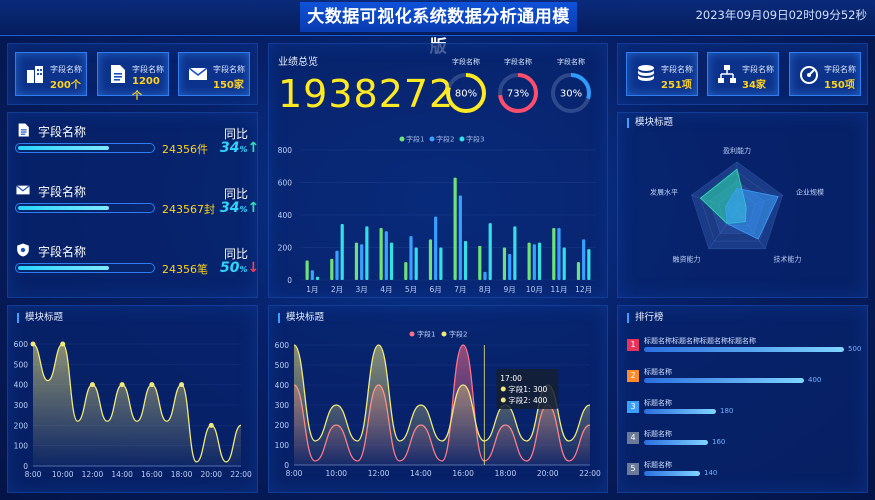  I want to click on y-tick-label: 600, so click(282, 345).